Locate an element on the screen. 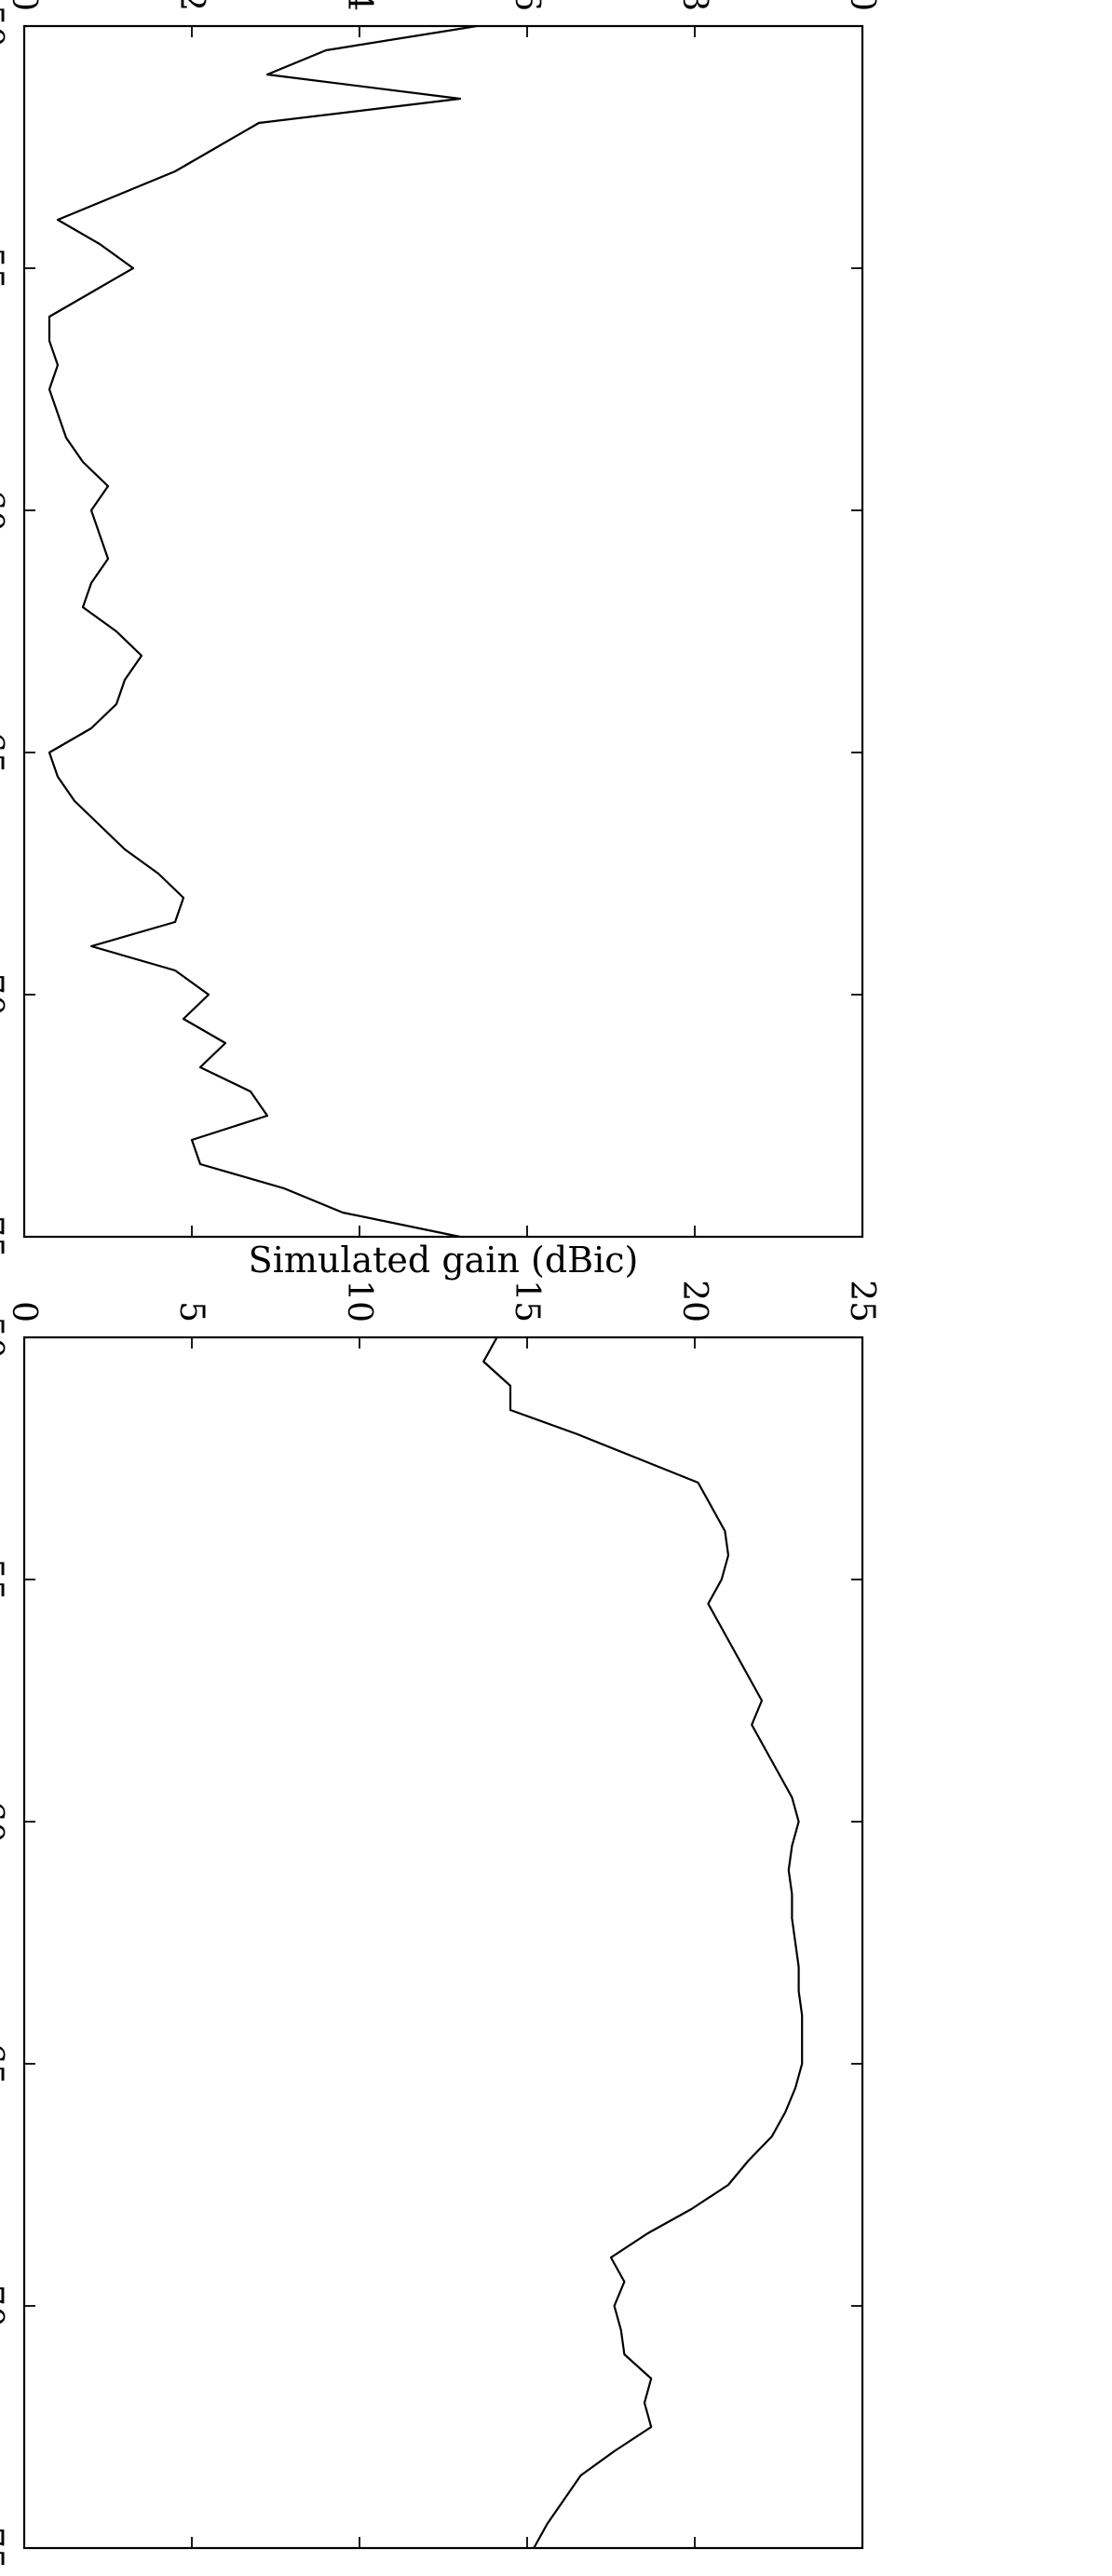 The width and height of the screenshot is (1112, 2576). chart-b-y-tick-label: 10 is located at coordinates (862, 5).